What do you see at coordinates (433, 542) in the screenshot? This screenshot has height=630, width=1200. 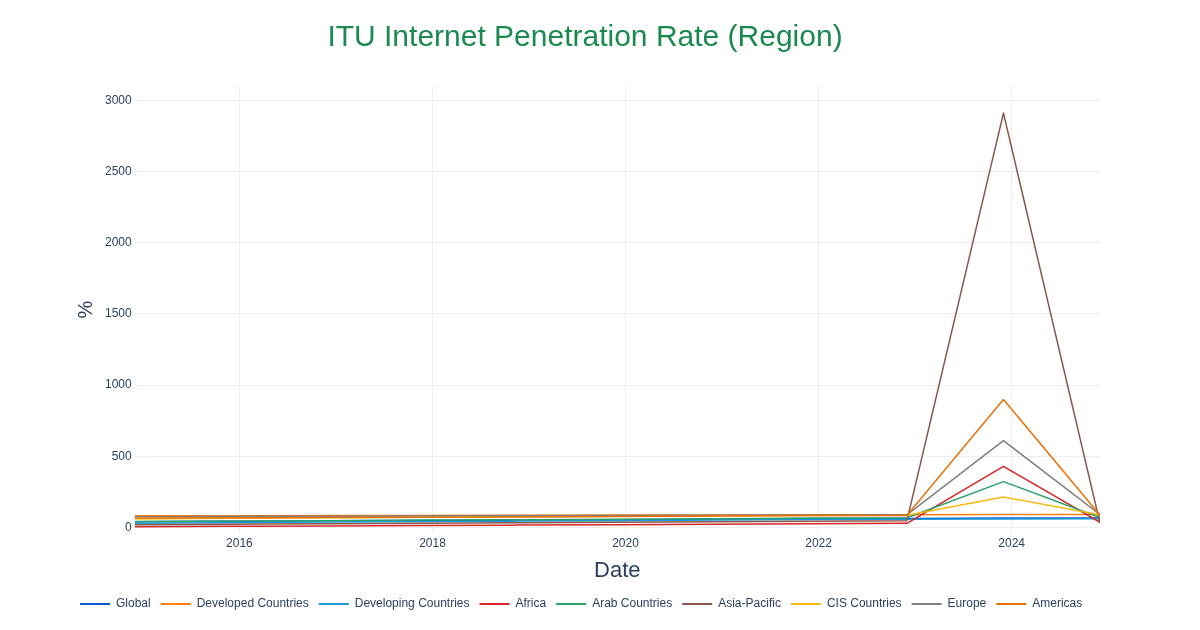 I see `x-tick-label: 2018` at bounding box center [433, 542].